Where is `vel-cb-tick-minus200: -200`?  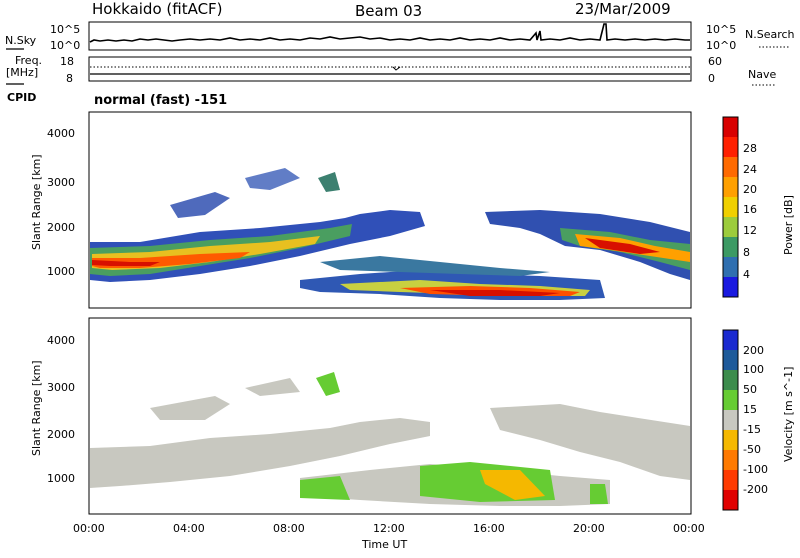
vel-cb-tick-minus200: -200 is located at coordinates (755, 489).